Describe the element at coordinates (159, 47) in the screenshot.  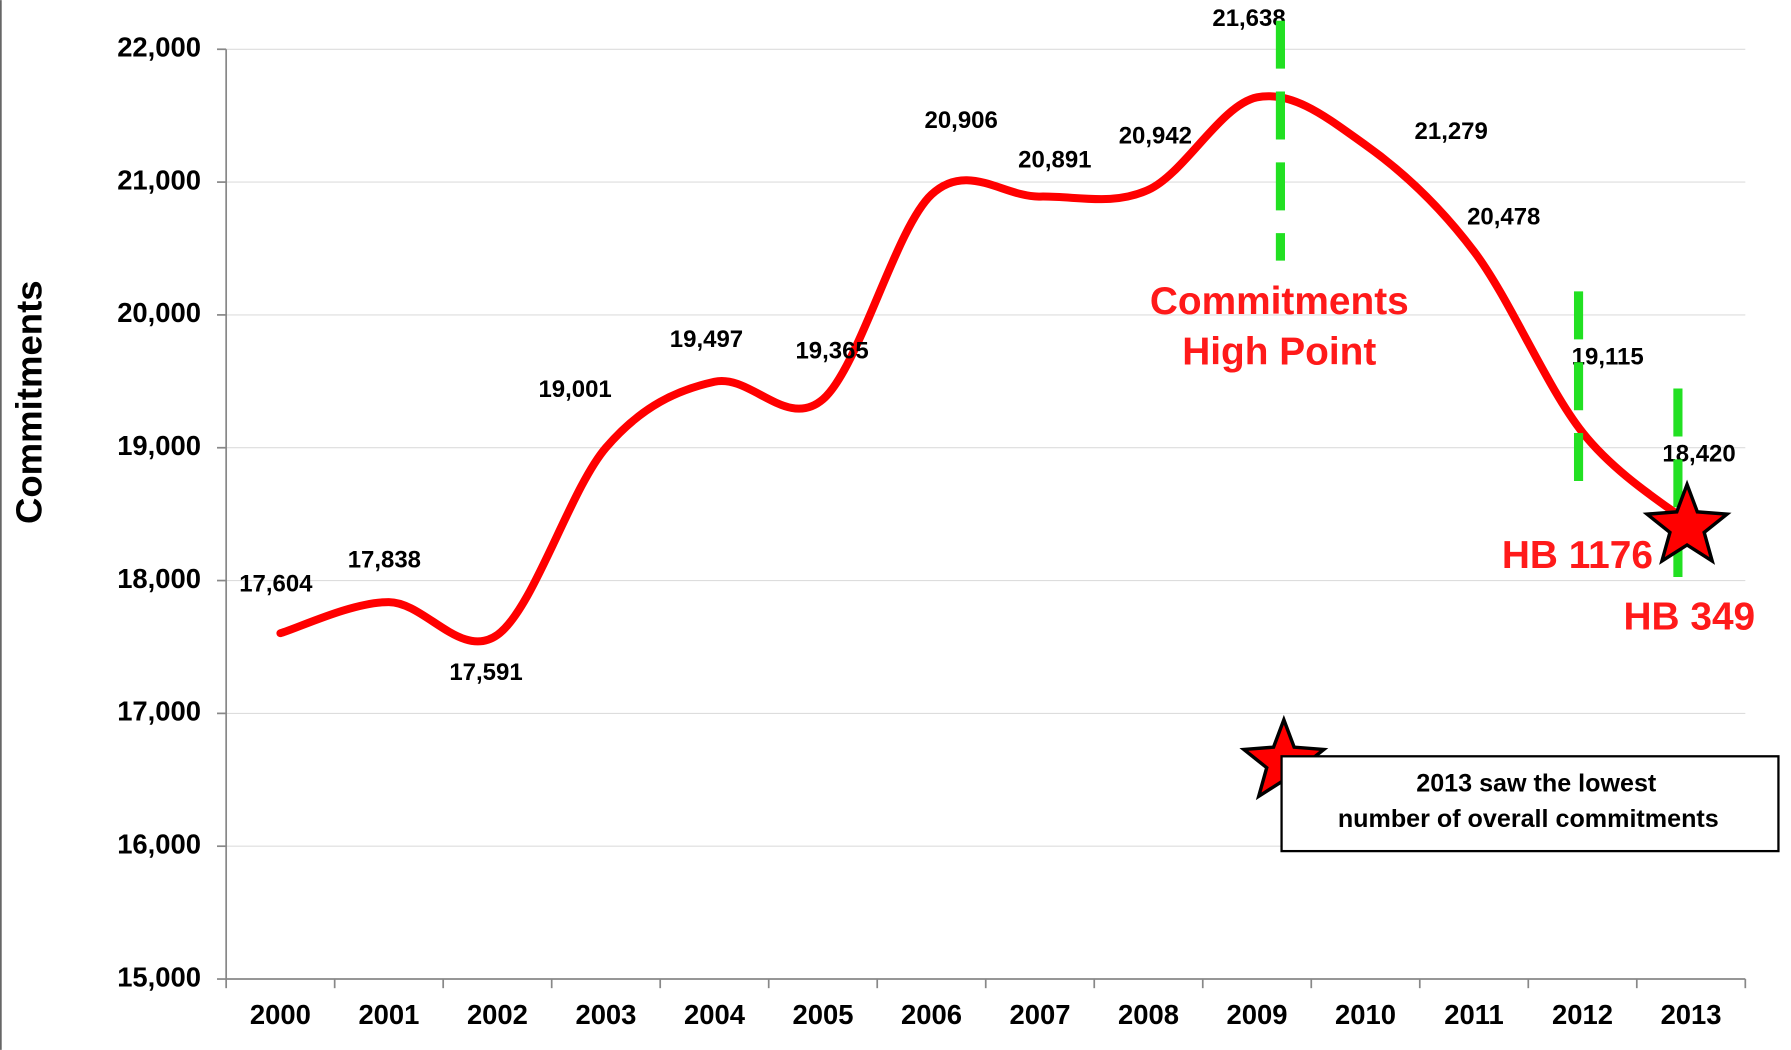
I see `y-tick-label: 22,000` at that location.